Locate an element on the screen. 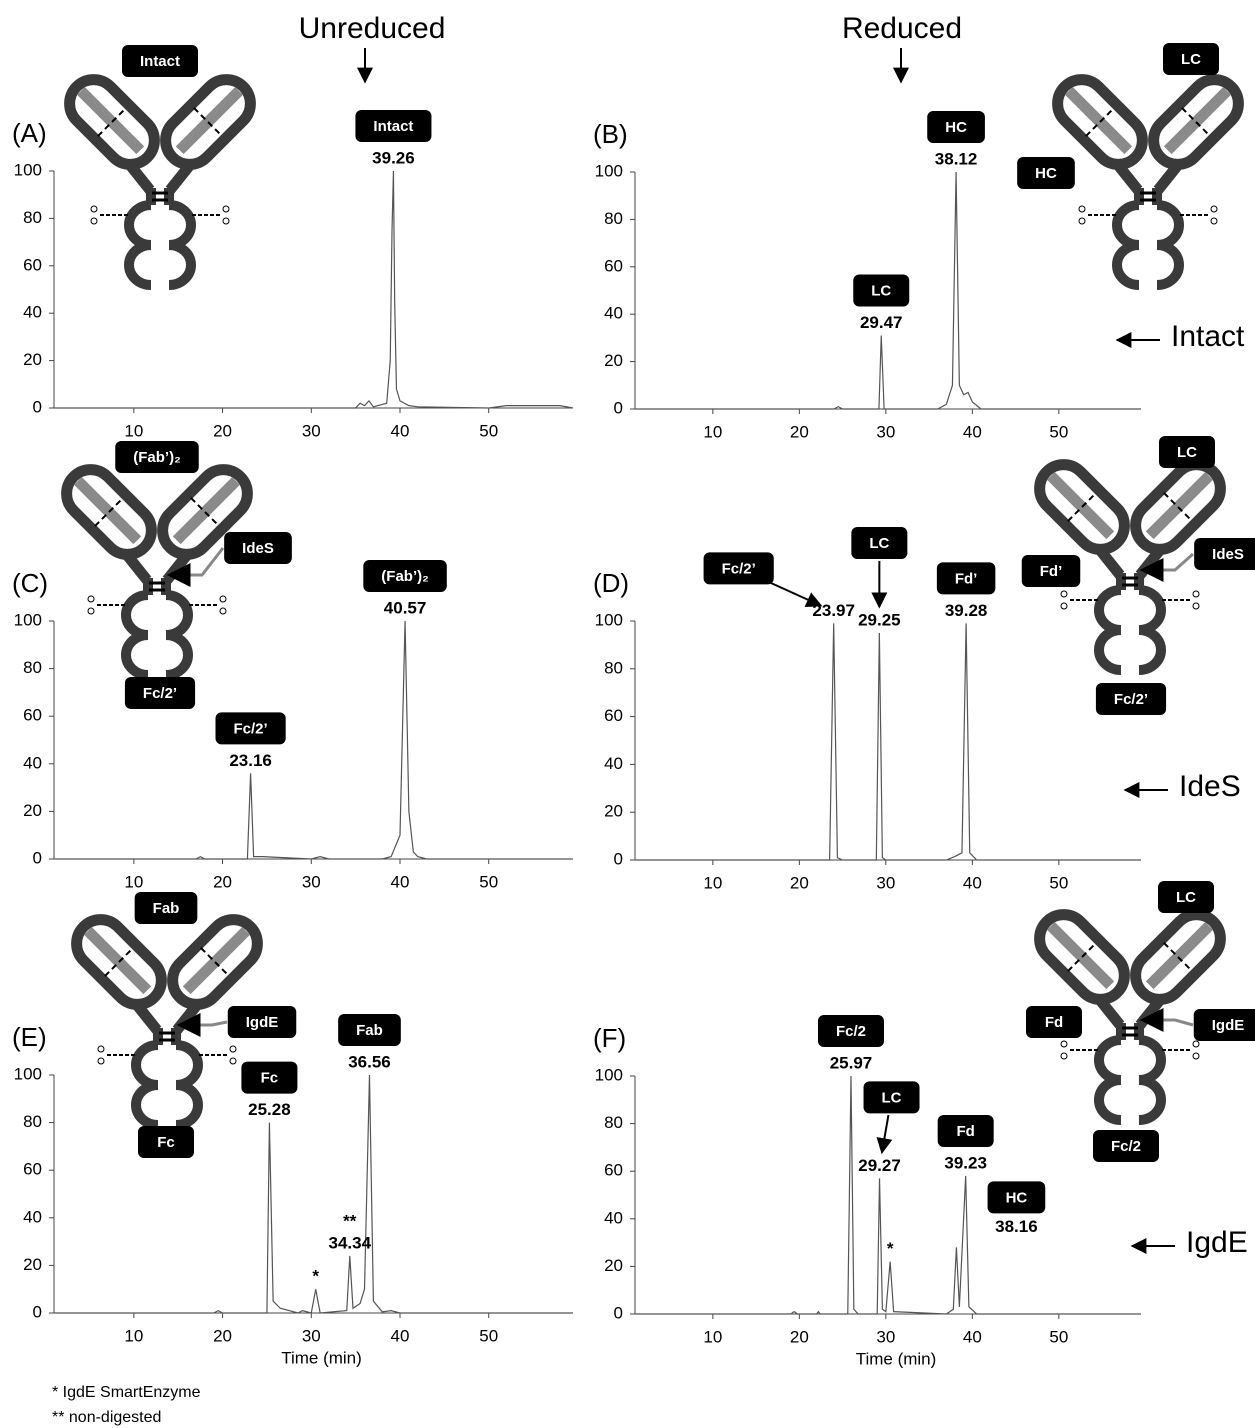 The height and width of the screenshot is (1428, 1255). row-label: Intact is located at coordinates (1208, 336).